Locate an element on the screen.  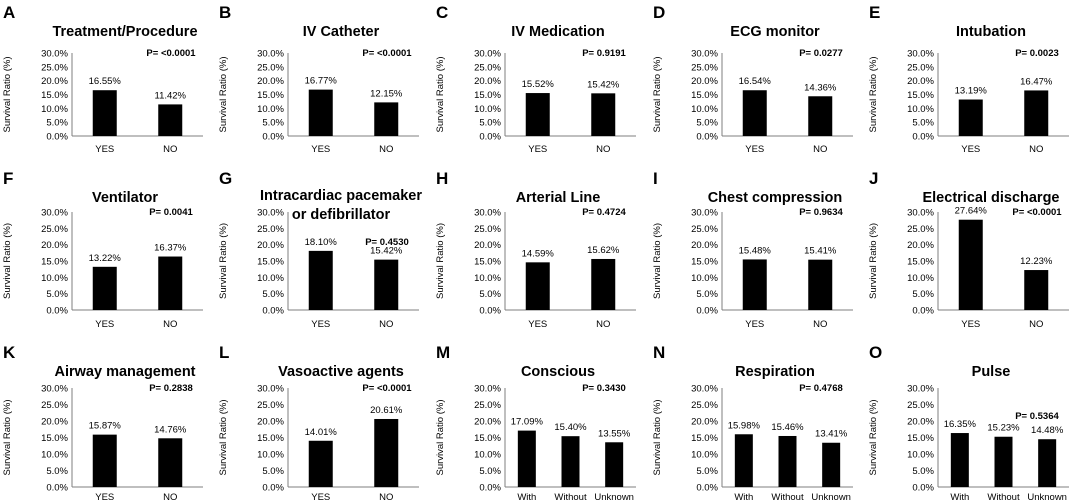
panel-letter: F is located at coordinates (8, 178).